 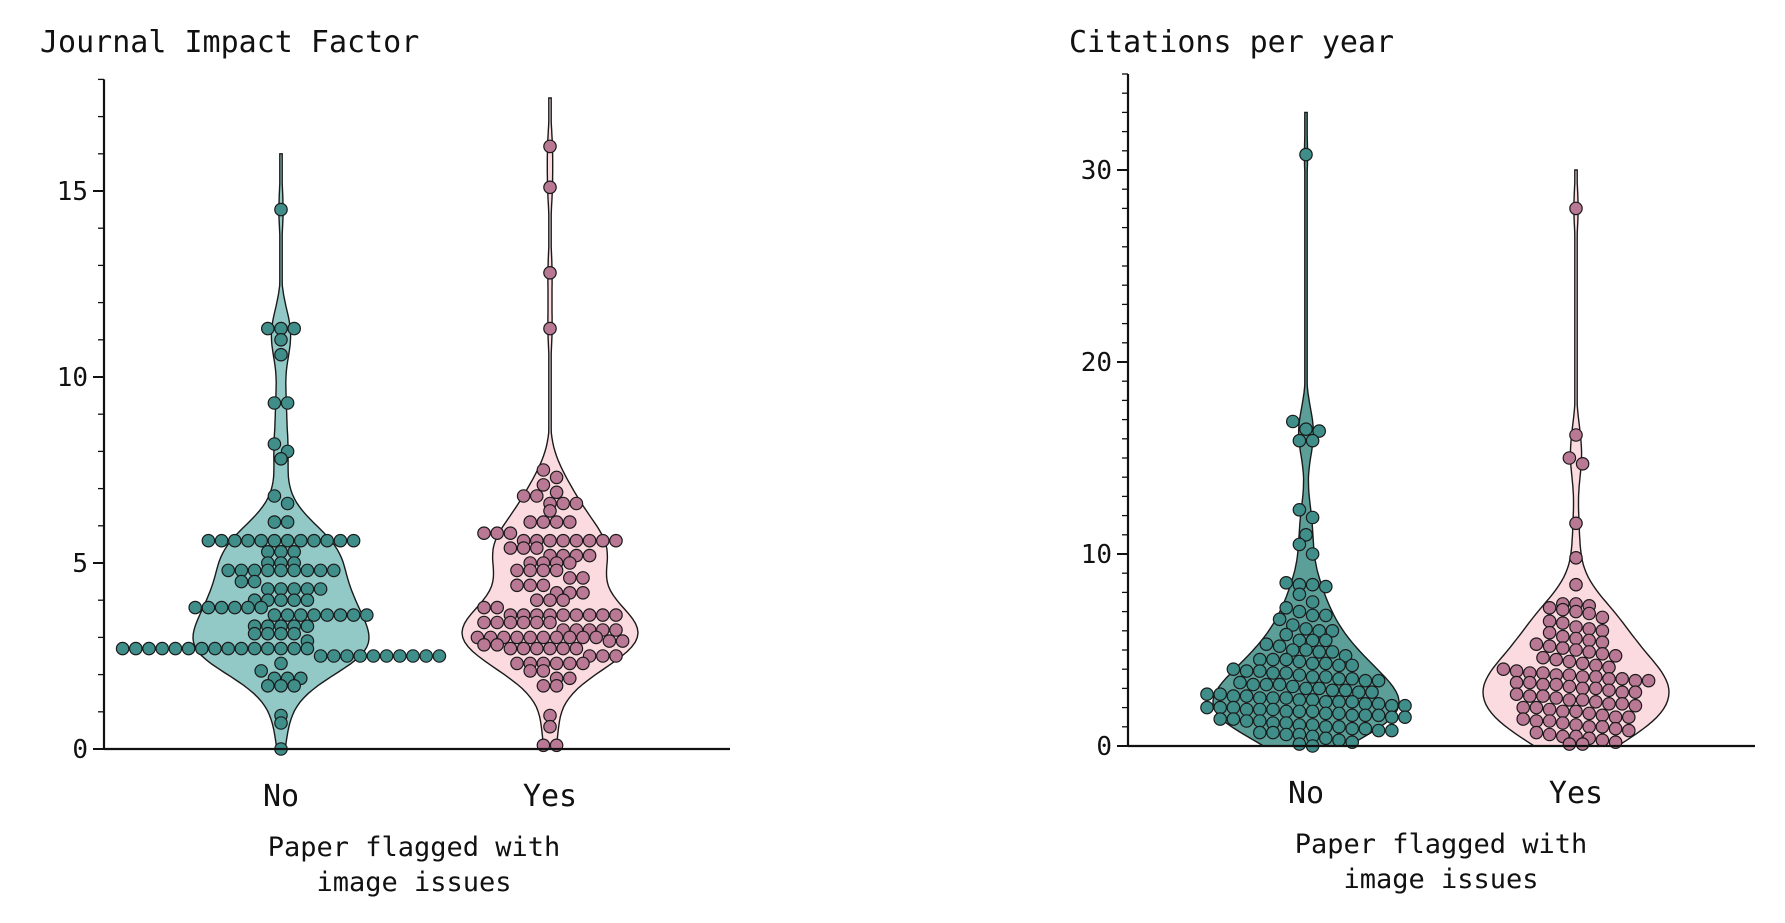 I want to click on x-axis-label-line-1: Paper flagged with, so click(x=414, y=847).